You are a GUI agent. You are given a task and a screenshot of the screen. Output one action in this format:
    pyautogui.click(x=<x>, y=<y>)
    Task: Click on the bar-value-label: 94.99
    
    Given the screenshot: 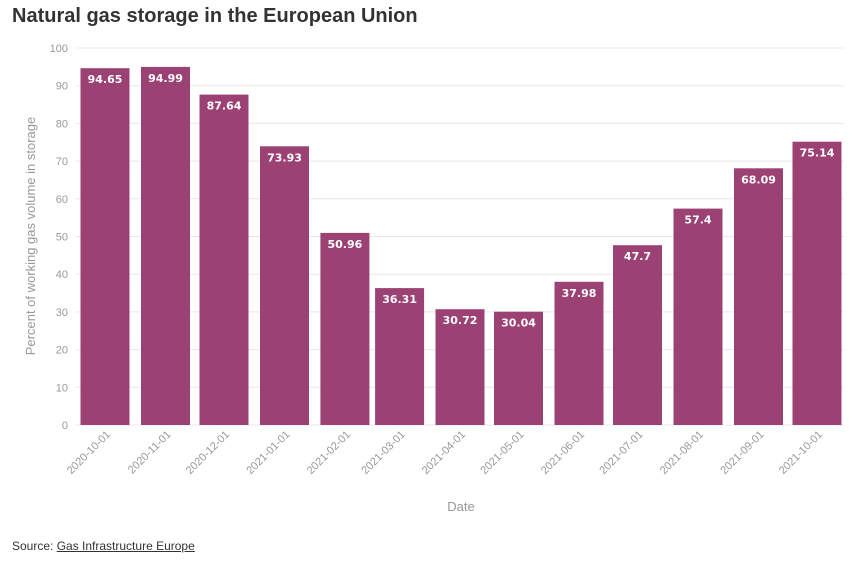 What is the action you would take?
    pyautogui.click(x=165, y=78)
    